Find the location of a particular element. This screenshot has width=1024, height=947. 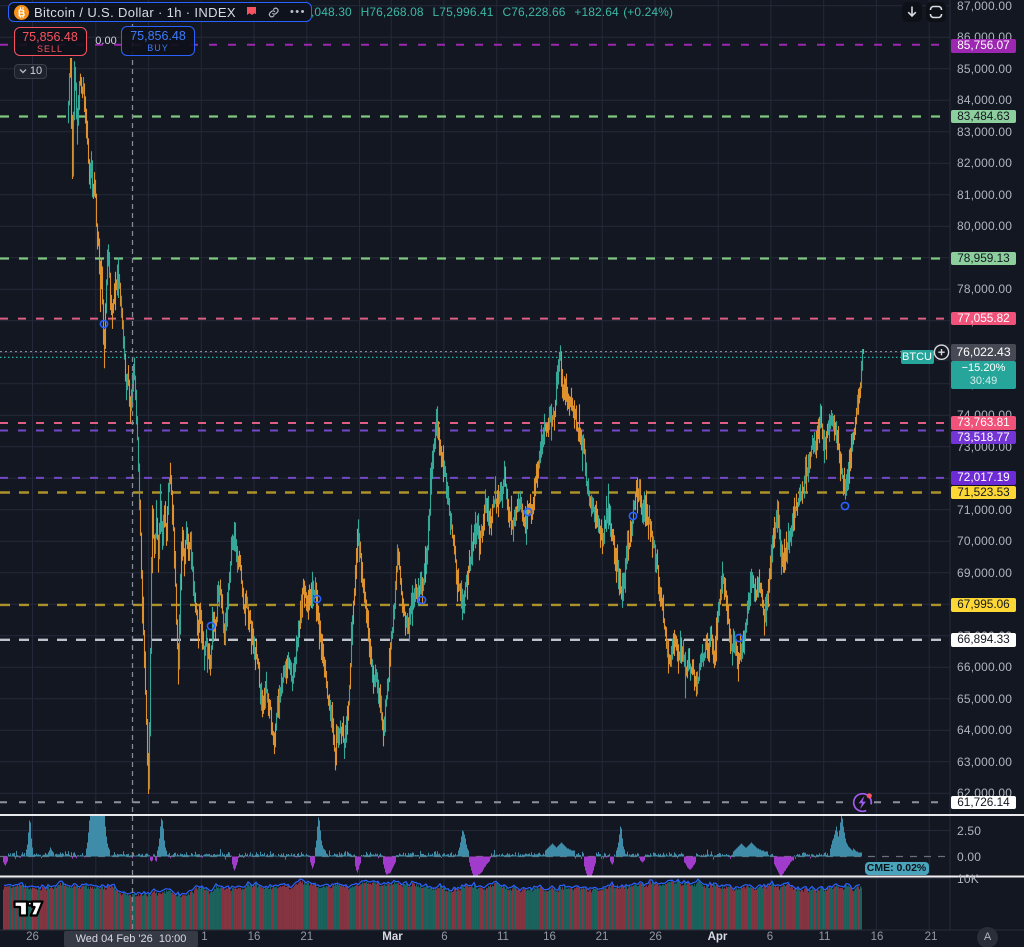

svg-text: B is located at coordinates (21, 13).